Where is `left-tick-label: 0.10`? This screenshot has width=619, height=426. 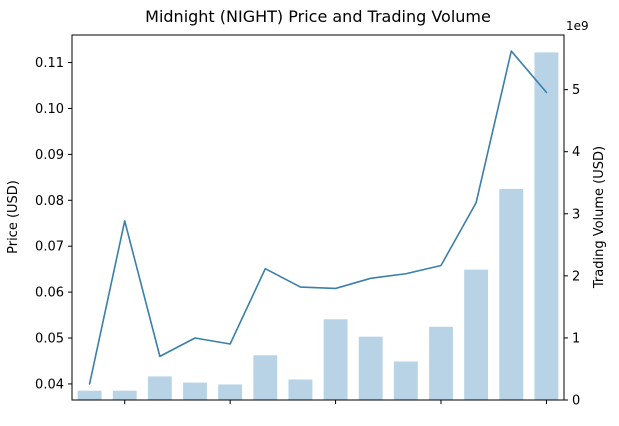
left-tick-label: 0.10 is located at coordinates (49, 109).